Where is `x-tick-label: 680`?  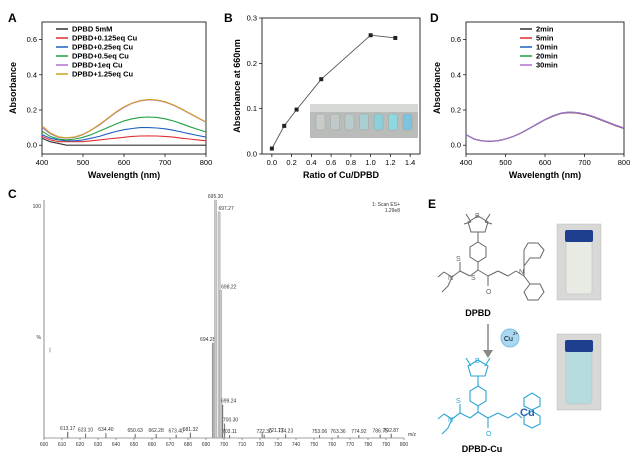 x-tick-label: 680 is located at coordinates (188, 445).